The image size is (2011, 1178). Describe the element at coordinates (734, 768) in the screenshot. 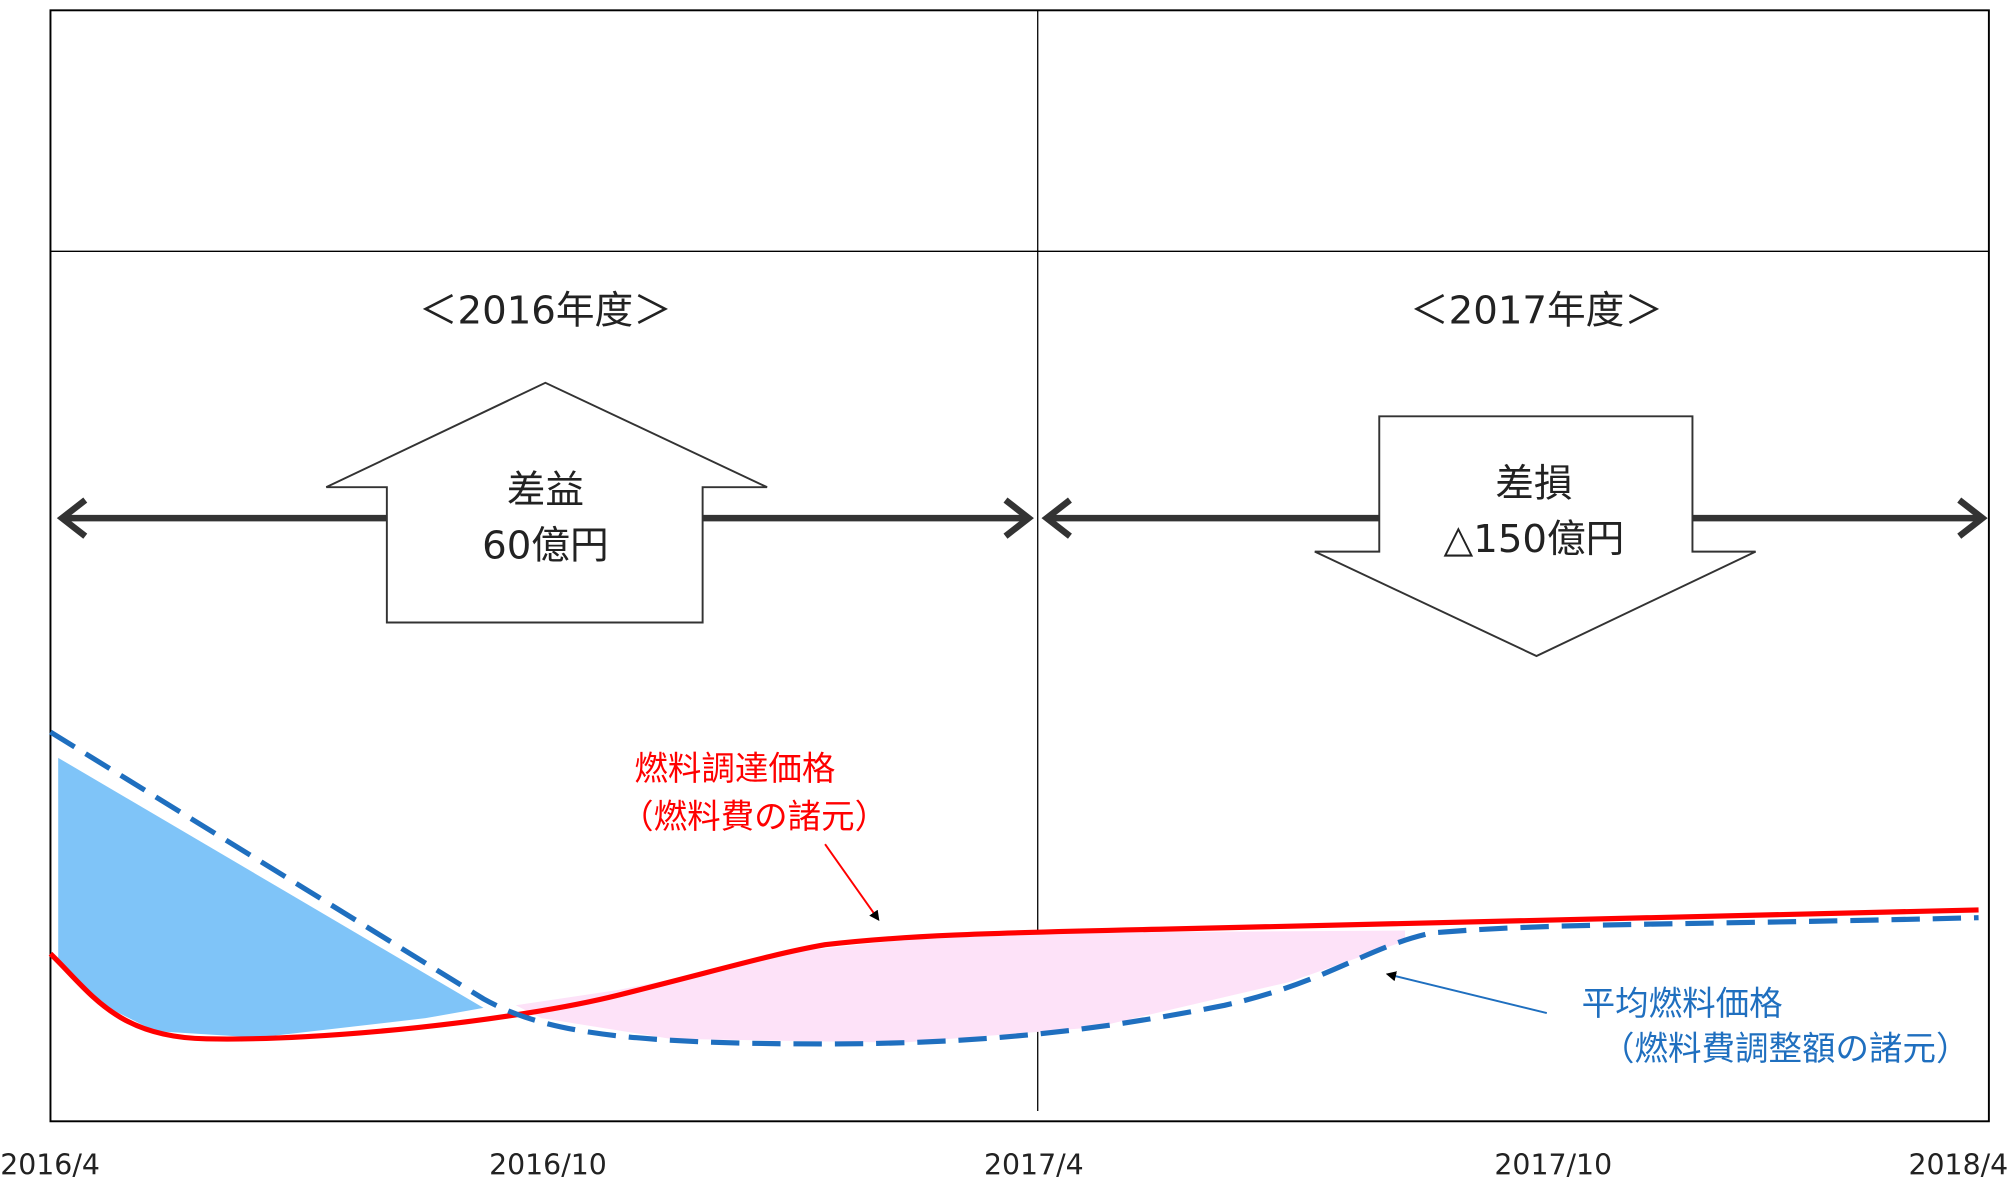

I see `line-label: 燃料調達価格` at that location.